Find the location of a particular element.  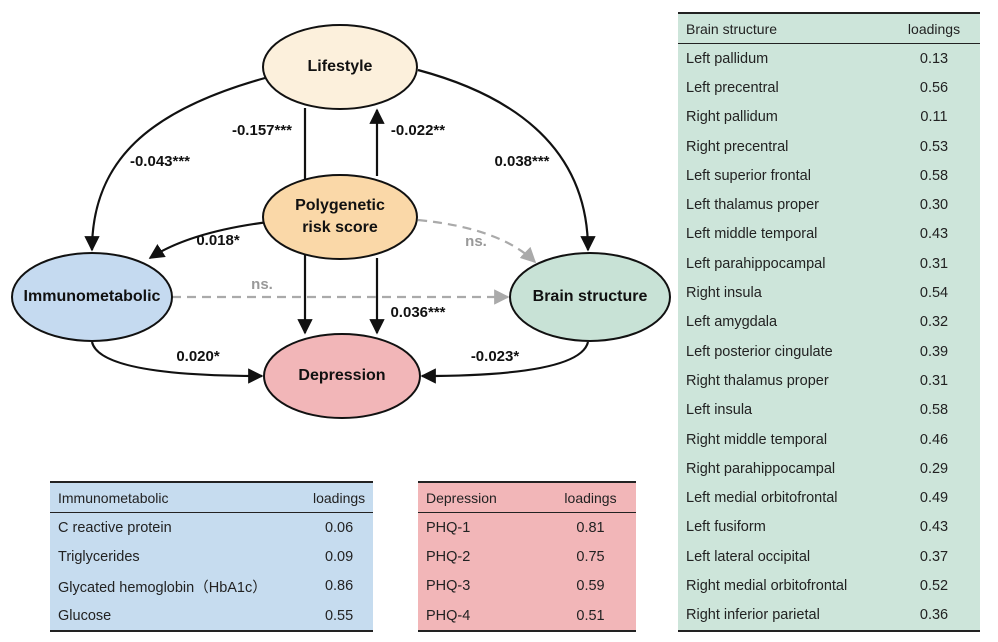

table-cell: Left insula is located at coordinates (719, 410).